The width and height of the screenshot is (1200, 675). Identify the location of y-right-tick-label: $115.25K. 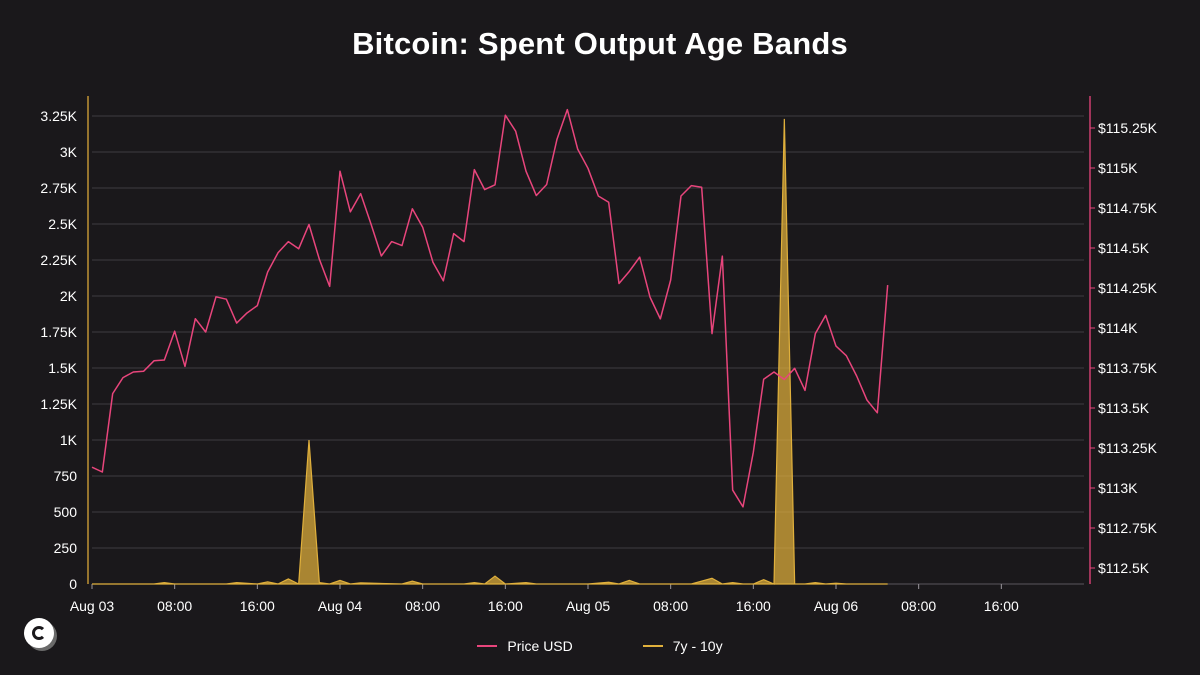
(1128, 128).